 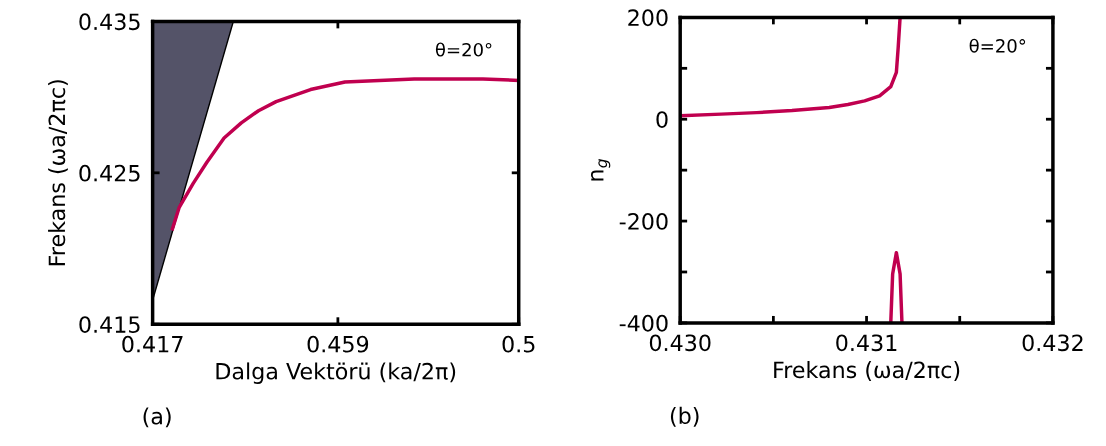 What do you see at coordinates (109, 22) in the screenshot?
I see `y-tick-label: 0.435` at bounding box center [109, 22].